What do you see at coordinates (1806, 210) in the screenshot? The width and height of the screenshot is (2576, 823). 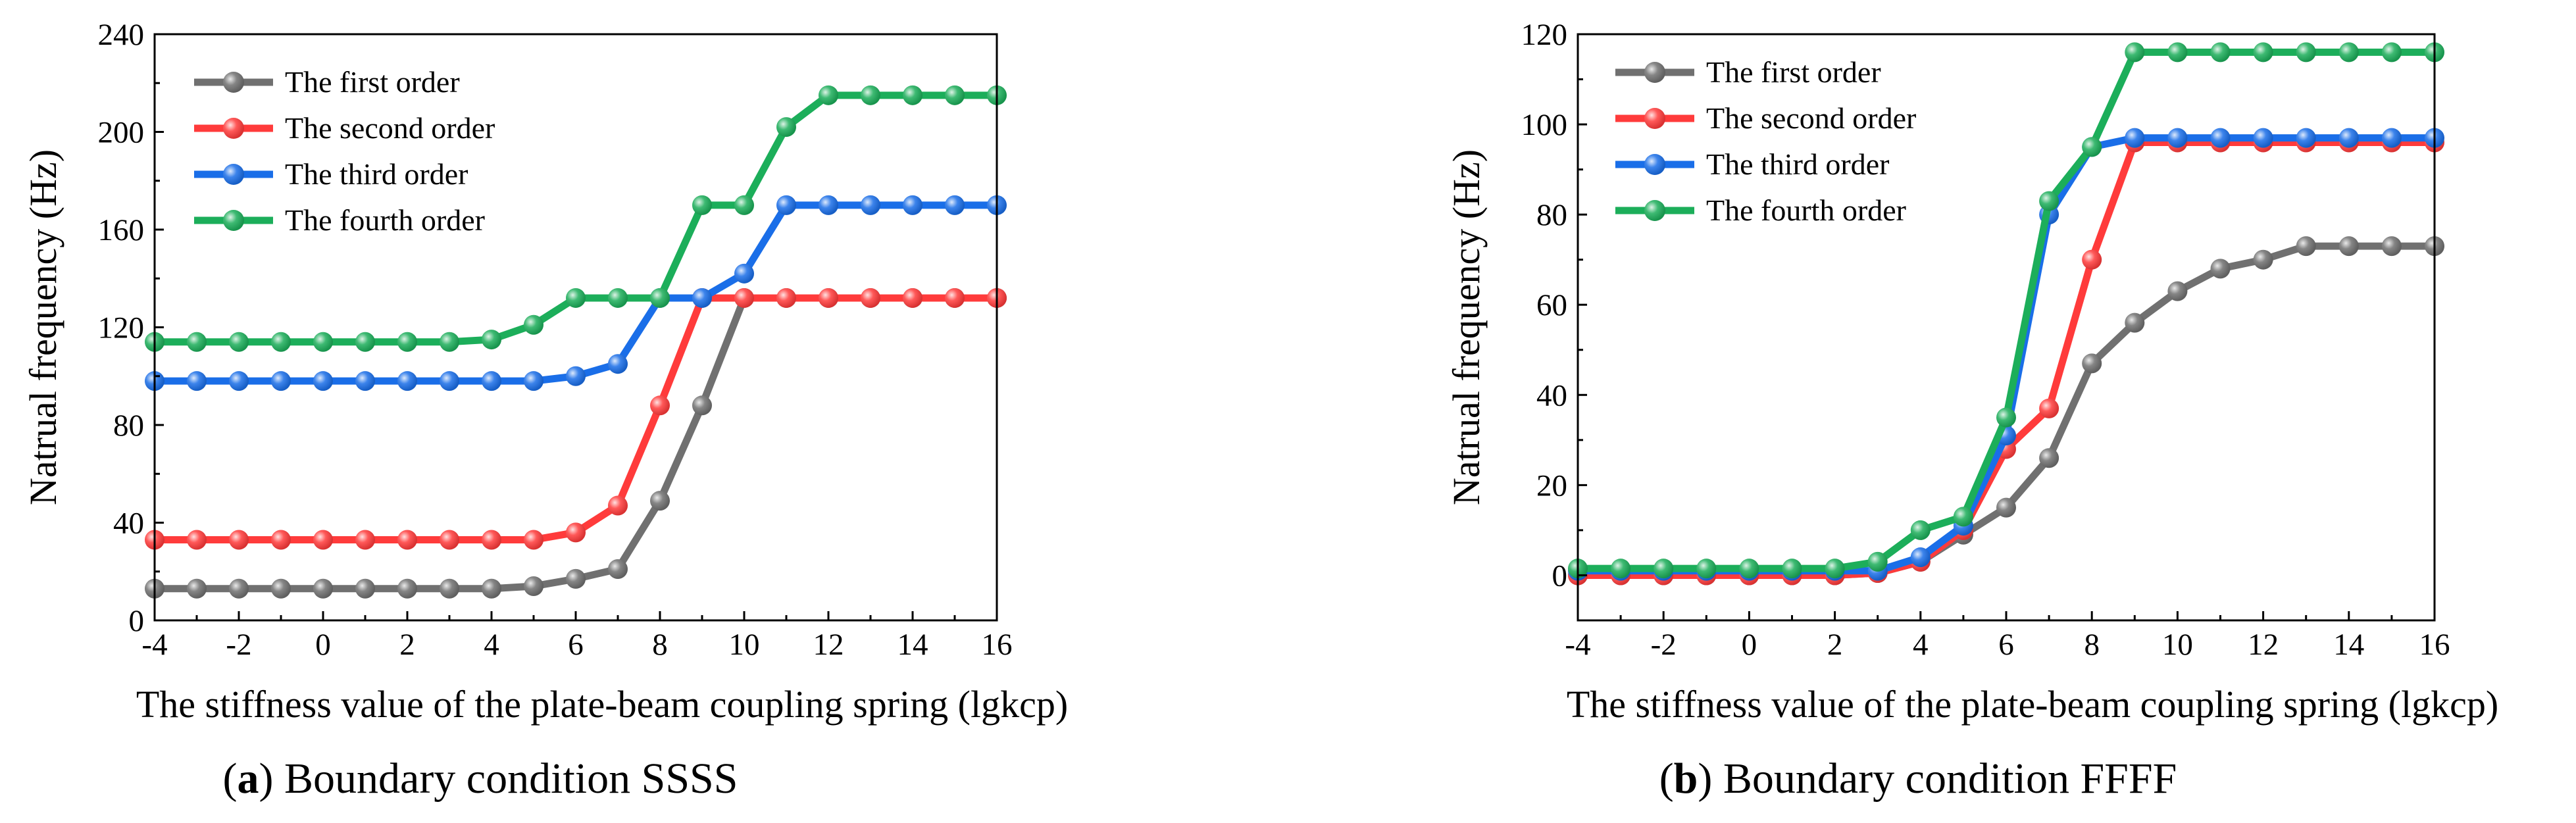 I see `legend-label: The fourth order` at bounding box center [1806, 210].